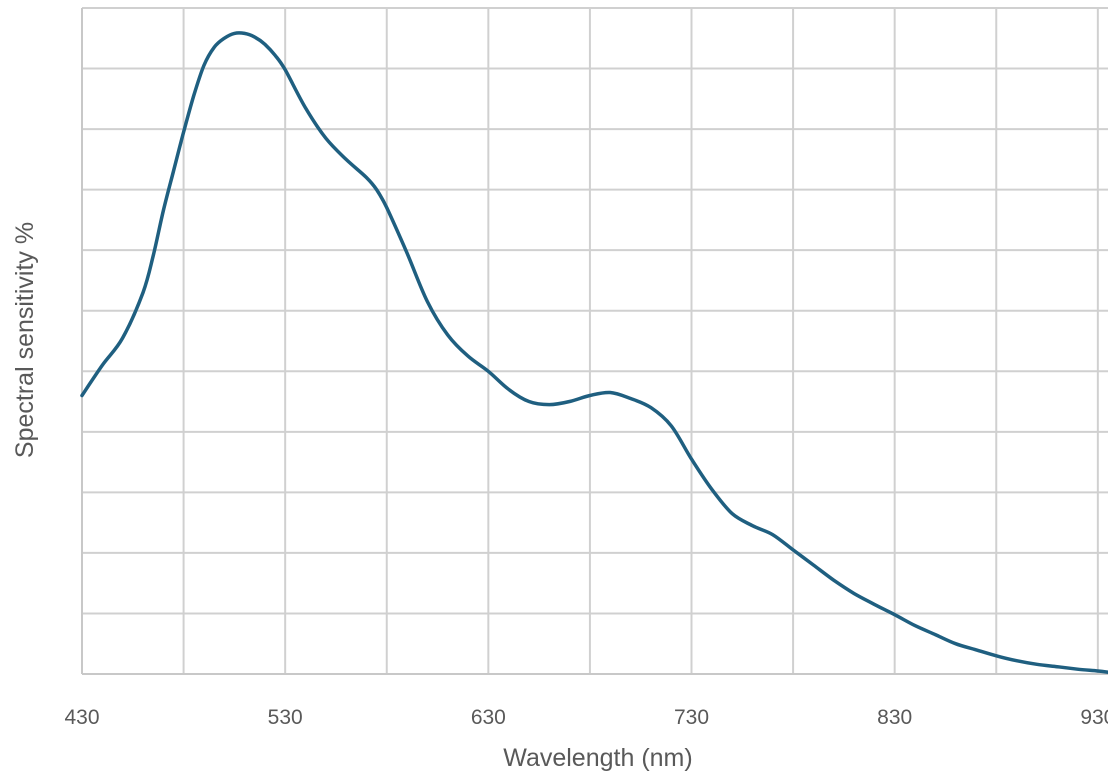 Image resolution: width=1108 pixels, height=773 pixels. Describe the element at coordinates (488, 717) in the screenshot. I see `x-tick-label: 630` at that location.